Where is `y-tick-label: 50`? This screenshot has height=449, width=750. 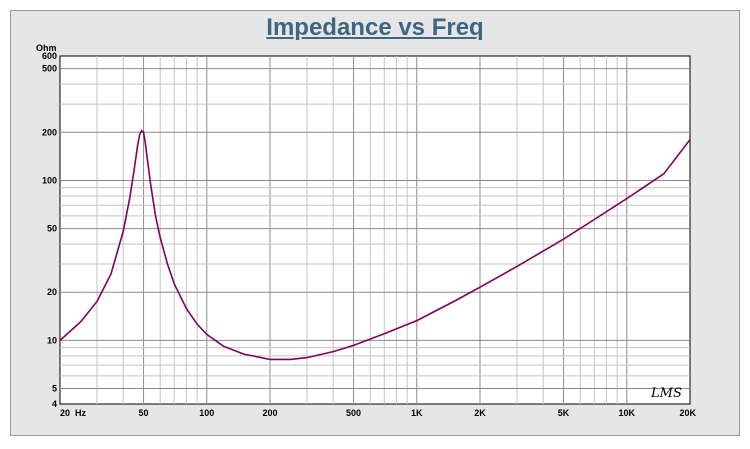 y-tick-label: 50 is located at coordinates (52, 229).